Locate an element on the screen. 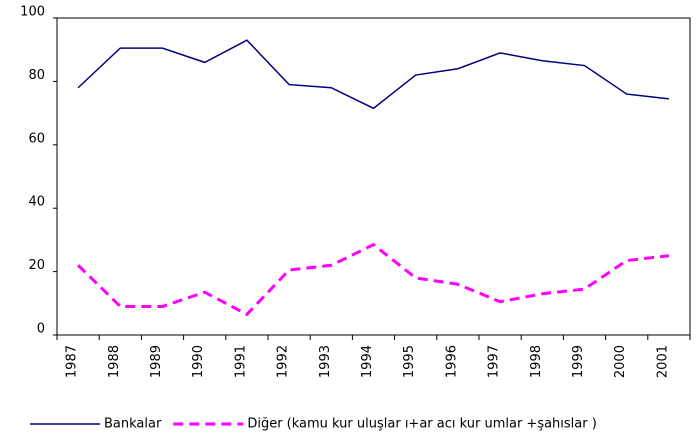 The image size is (700, 443). x-tick-label: 2001 is located at coordinates (662, 361).